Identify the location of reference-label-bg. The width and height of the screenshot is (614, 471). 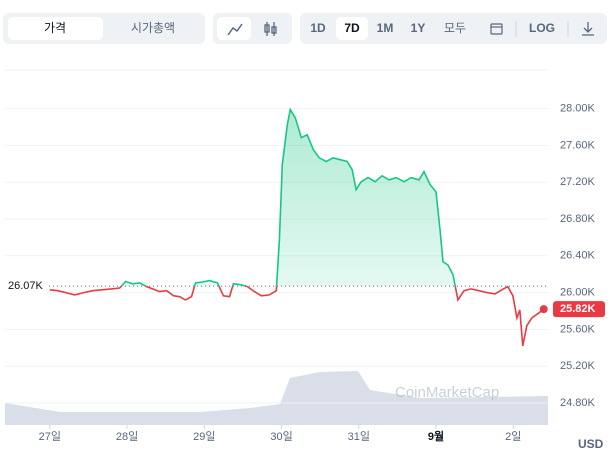
(26, 286).